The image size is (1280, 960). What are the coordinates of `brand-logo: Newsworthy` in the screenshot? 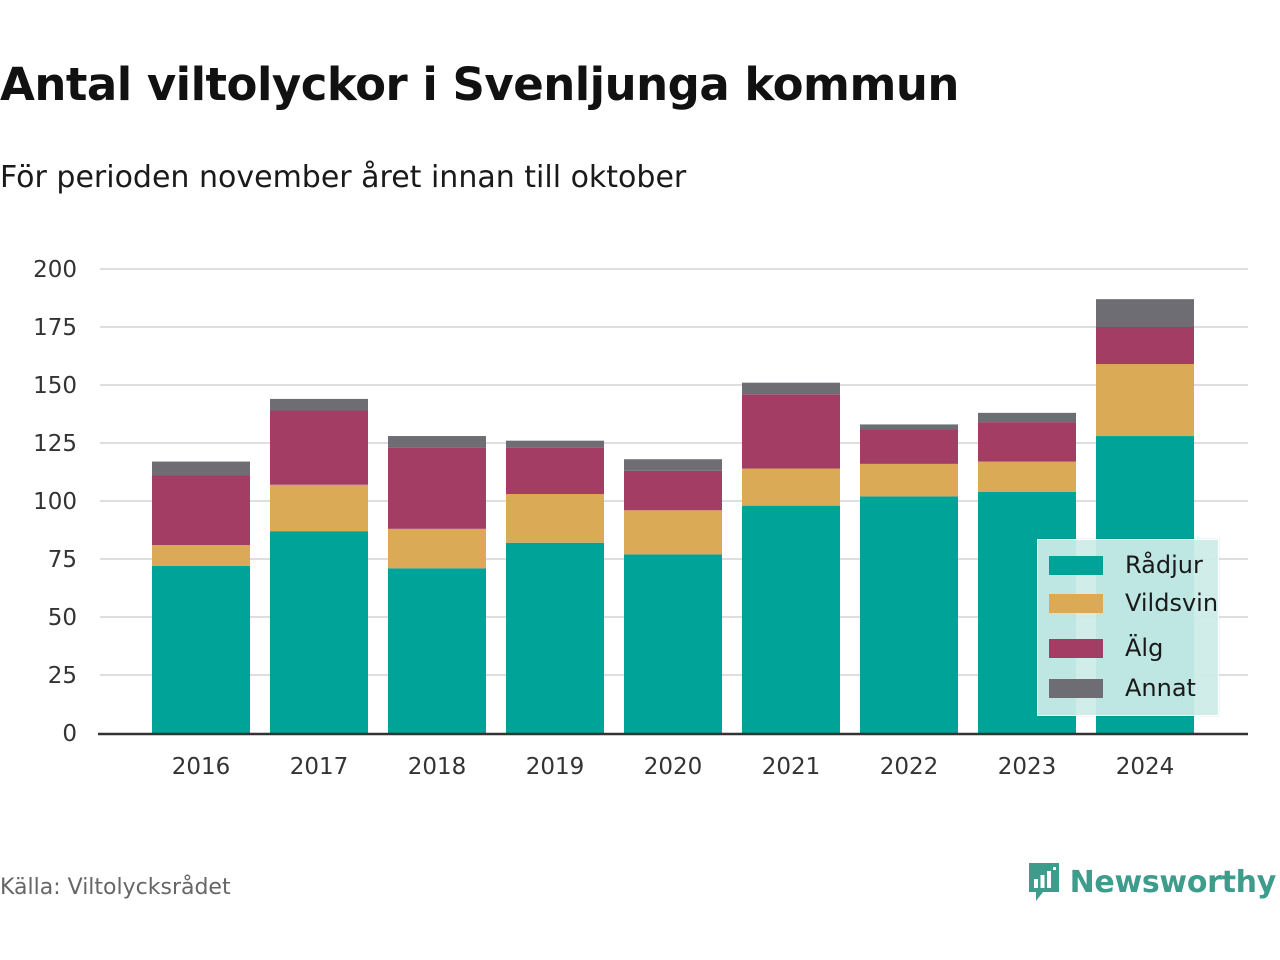 It's located at (1151, 882).